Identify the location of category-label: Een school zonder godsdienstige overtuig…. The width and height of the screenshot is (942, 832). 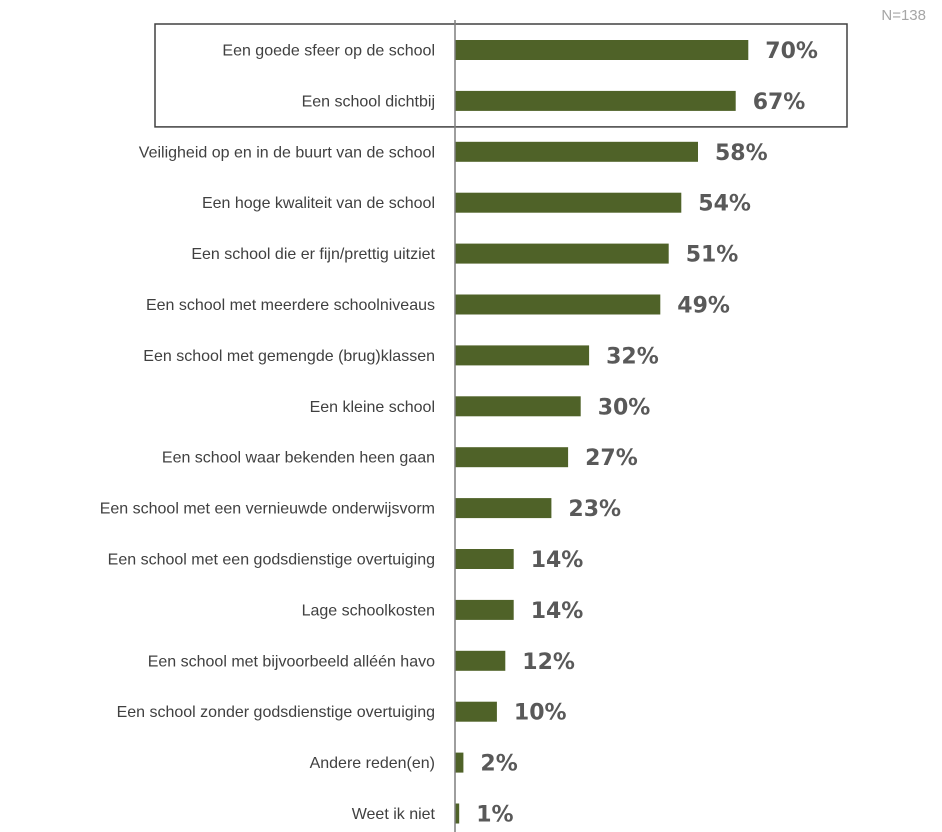
(276, 712).